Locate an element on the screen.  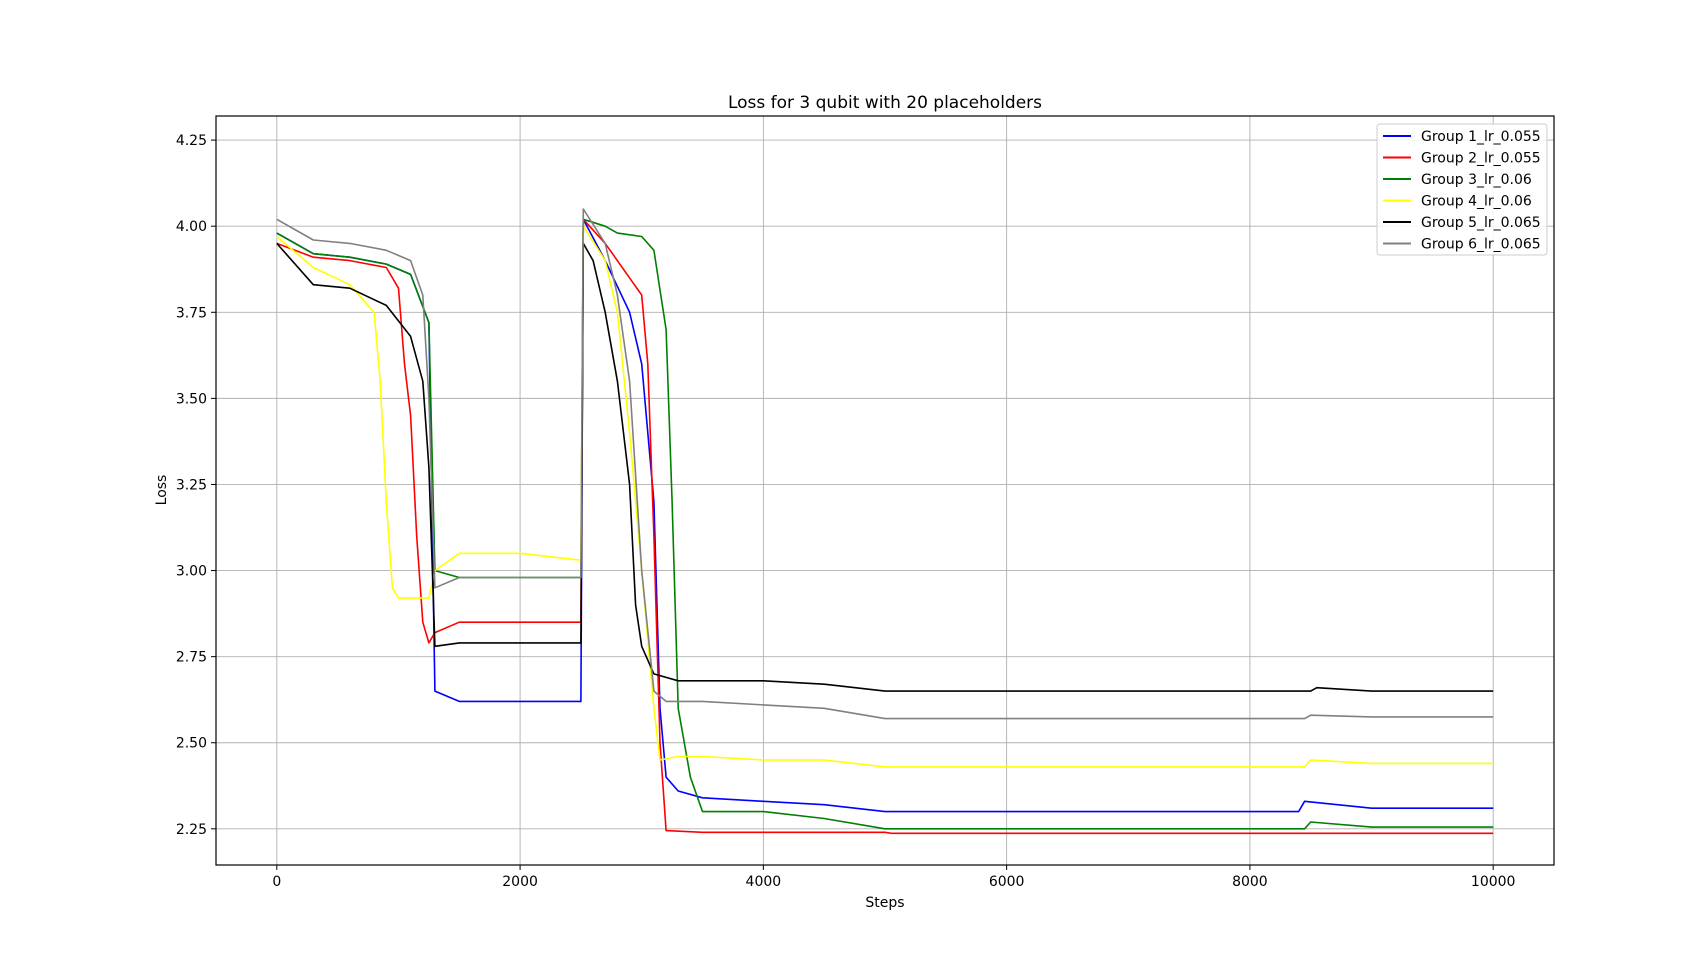
x-tick-label: 4000 is located at coordinates (764, 882).